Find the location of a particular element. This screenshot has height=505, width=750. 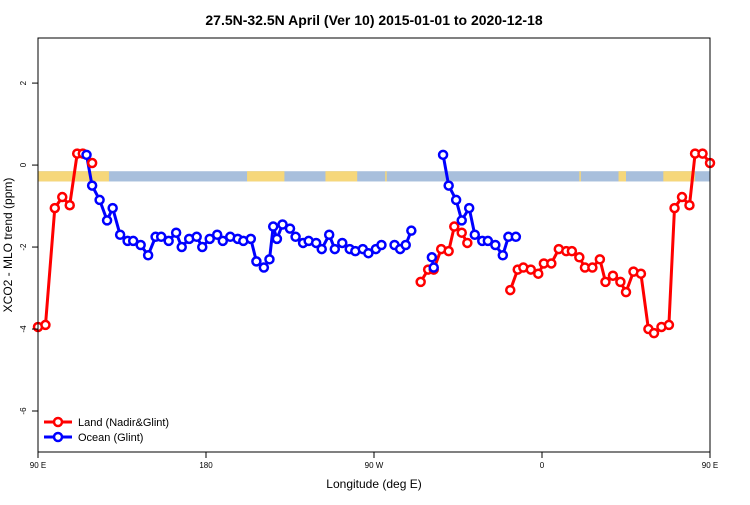

legend-ocean-label: Ocean (Glint) is located at coordinates (110, 438).